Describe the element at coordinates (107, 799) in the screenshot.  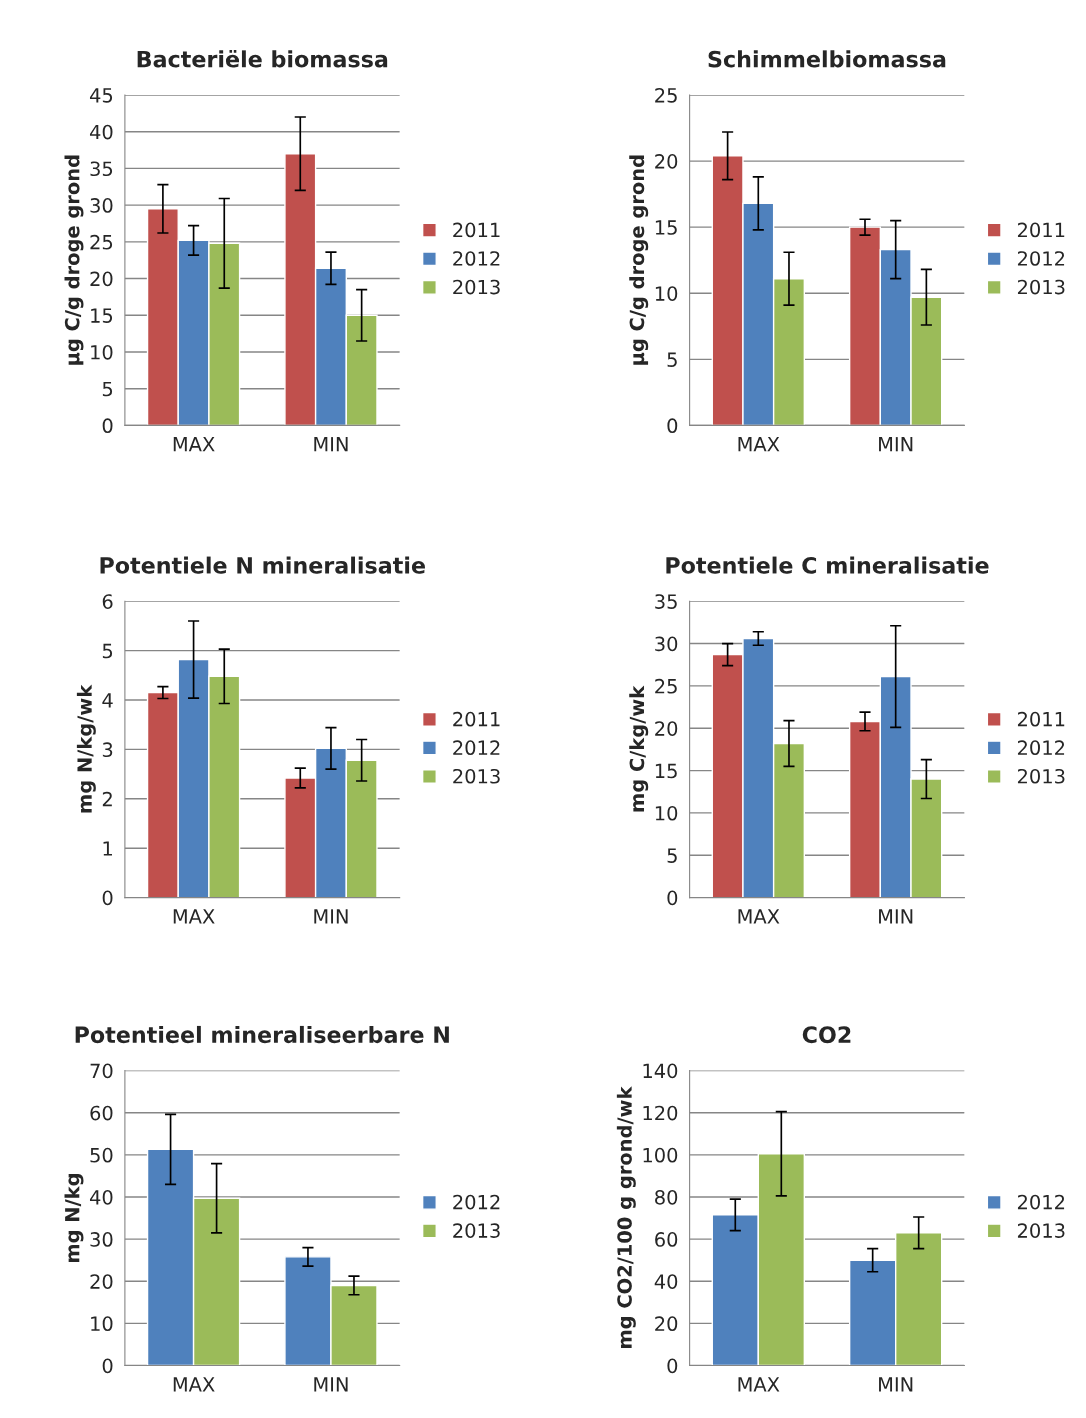
I see `y-tick-label: 2` at that location.